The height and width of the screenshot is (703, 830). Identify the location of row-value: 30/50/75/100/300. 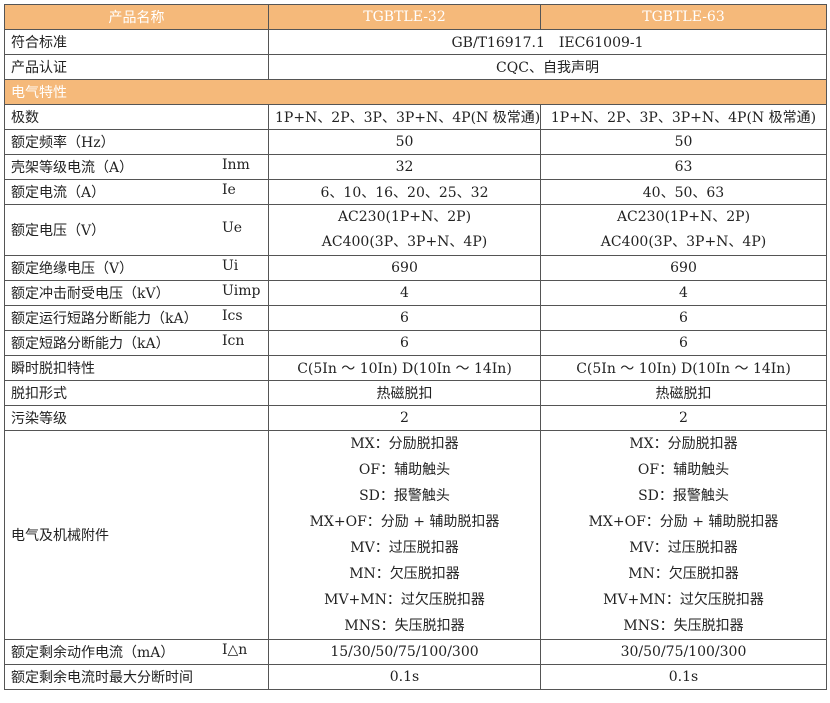
(683, 652).